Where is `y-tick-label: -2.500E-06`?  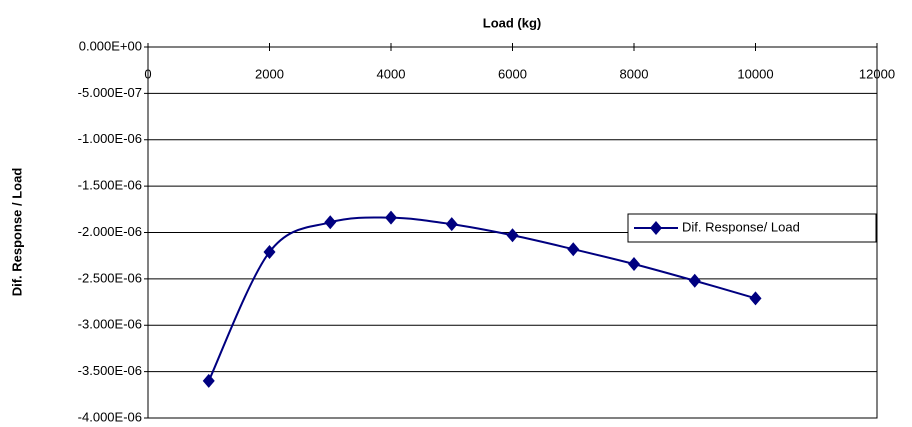
y-tick-label: -2.500E-06 is located at coordinates (110, 277).